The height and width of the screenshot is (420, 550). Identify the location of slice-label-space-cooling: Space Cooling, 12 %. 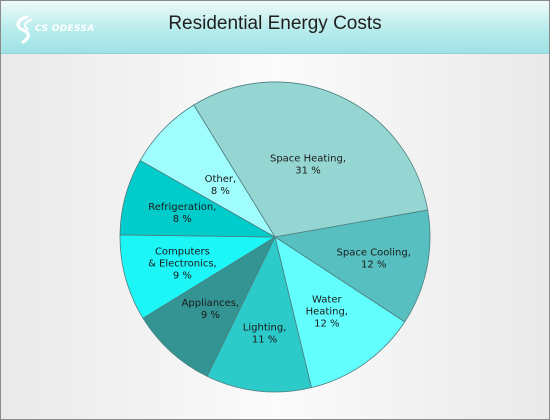
(374, 258).